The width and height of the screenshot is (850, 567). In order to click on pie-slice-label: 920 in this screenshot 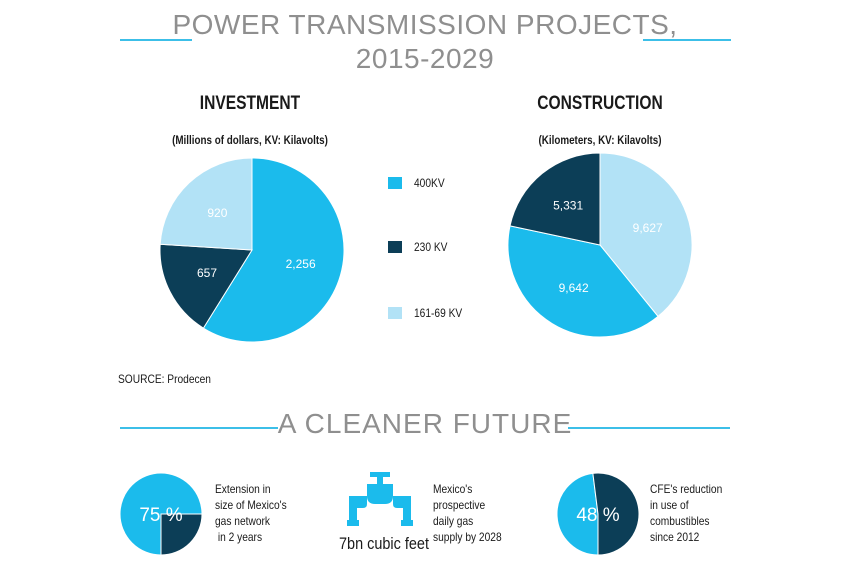, I will do `click(217, 213)`.